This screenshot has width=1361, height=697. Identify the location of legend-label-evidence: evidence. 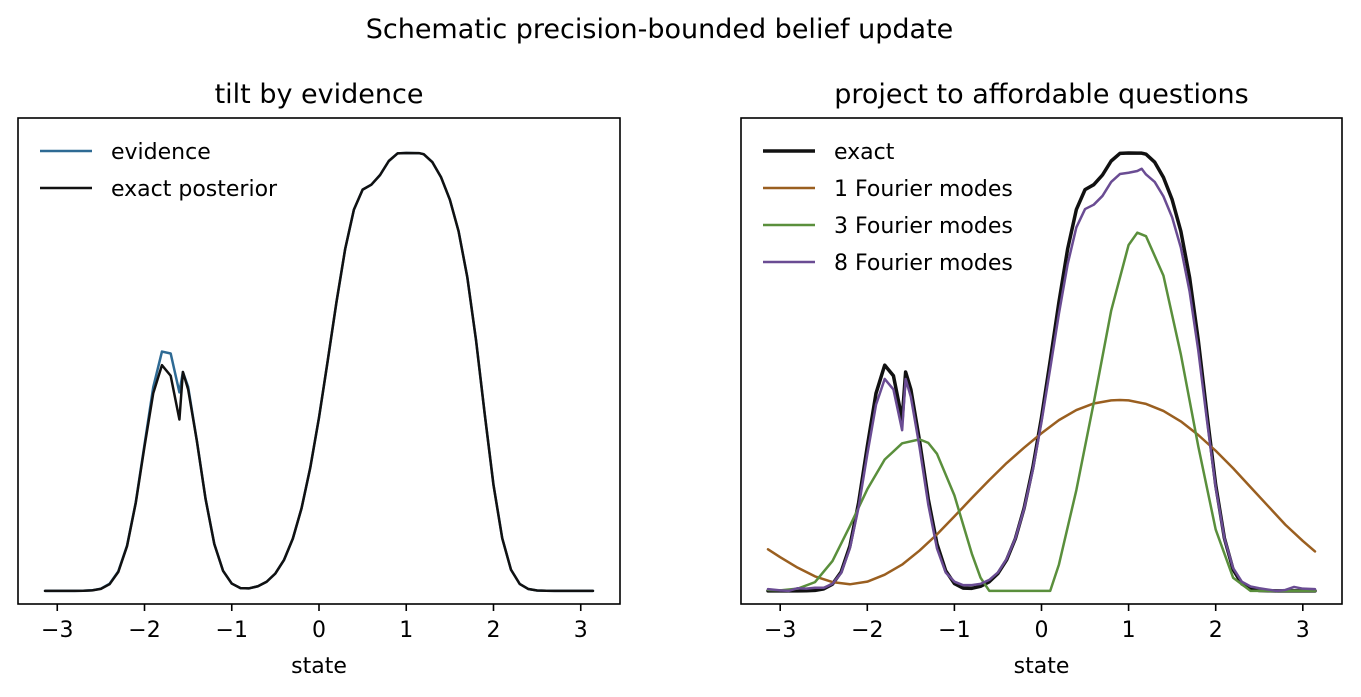
(161, 152).